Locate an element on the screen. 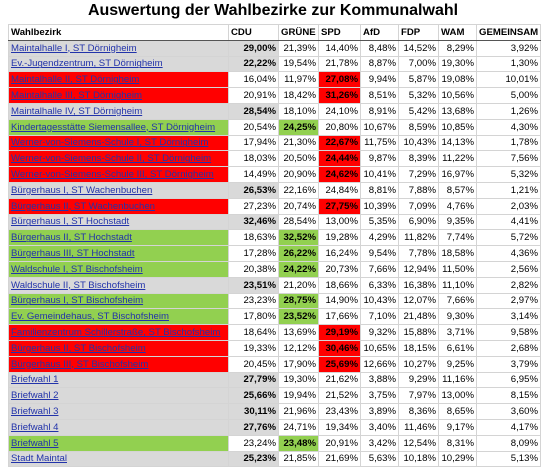 Image resolution: width=546 pixels, height=472 pixels. district-link: Bürgerhaus II, ST Wachenbuchen is located at coordinates (118, 206).